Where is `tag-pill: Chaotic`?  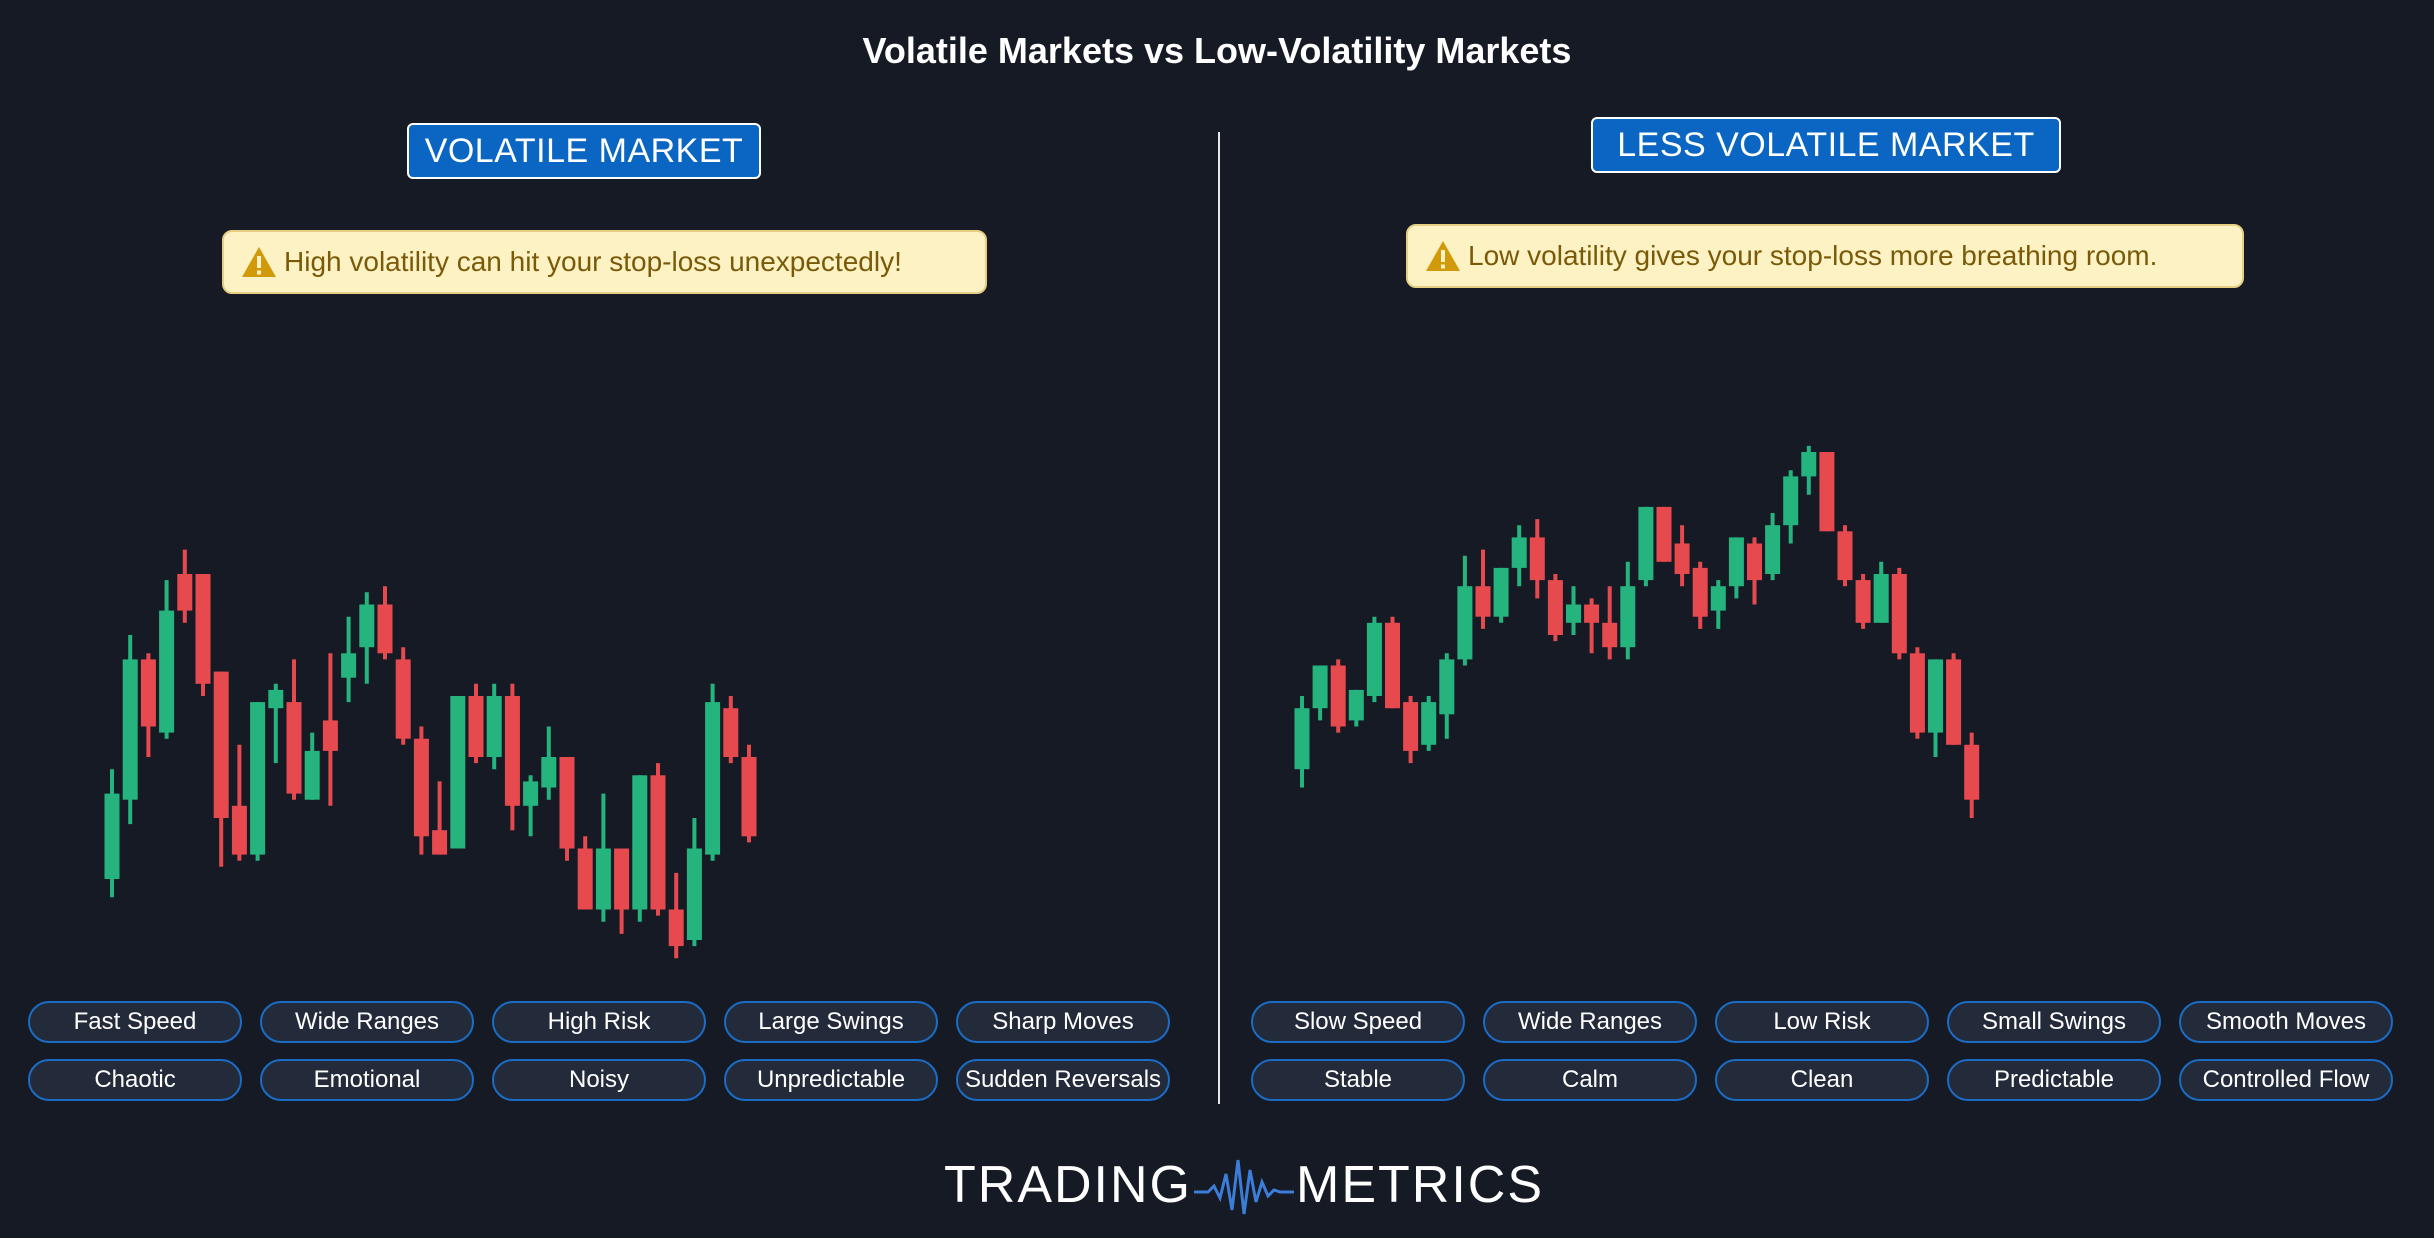 tag-pill: Chaotic is located at coordinates (135, 1080).